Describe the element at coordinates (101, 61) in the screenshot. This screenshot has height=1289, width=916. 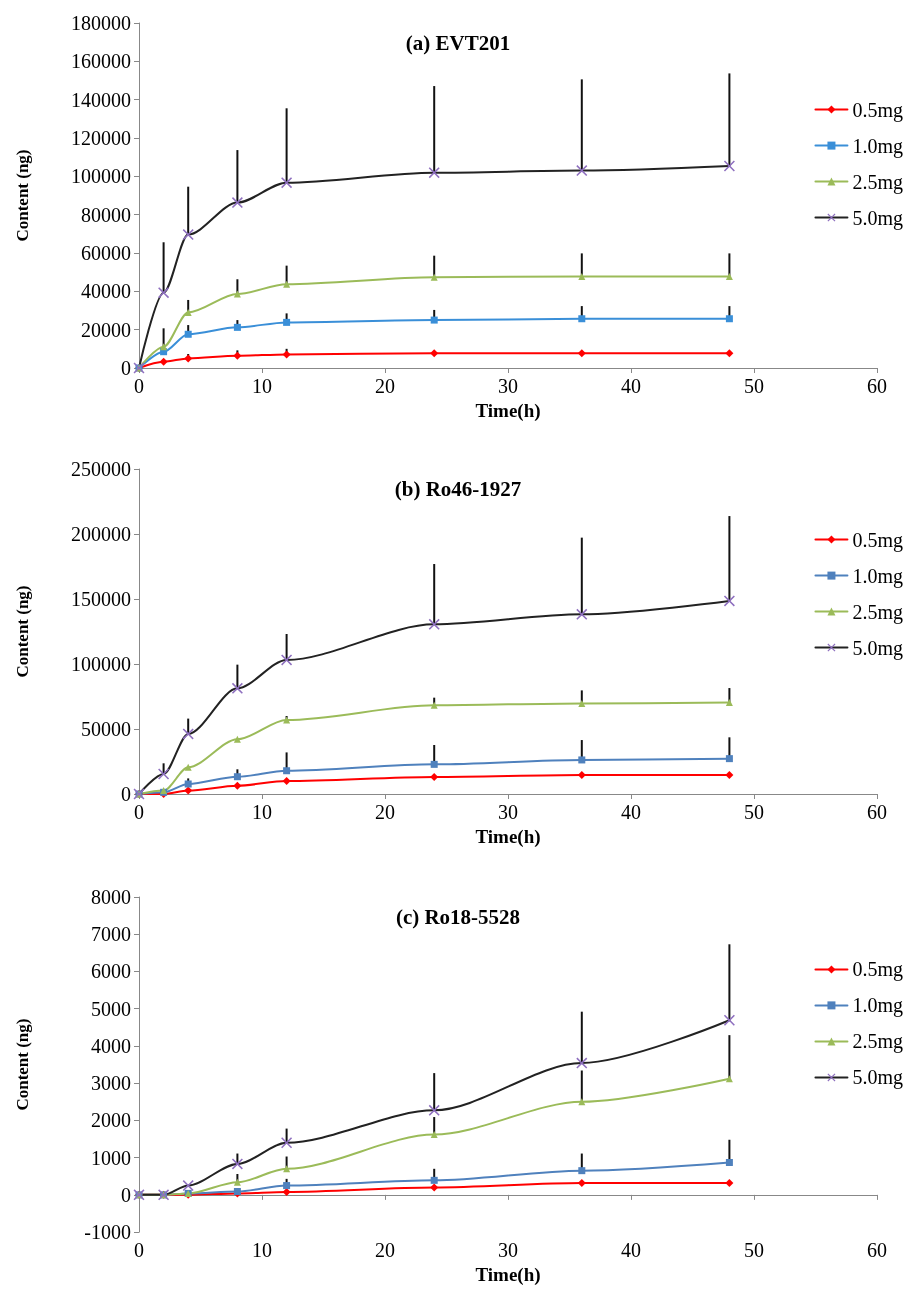
I see `y-tick-label: 160000` at that location.